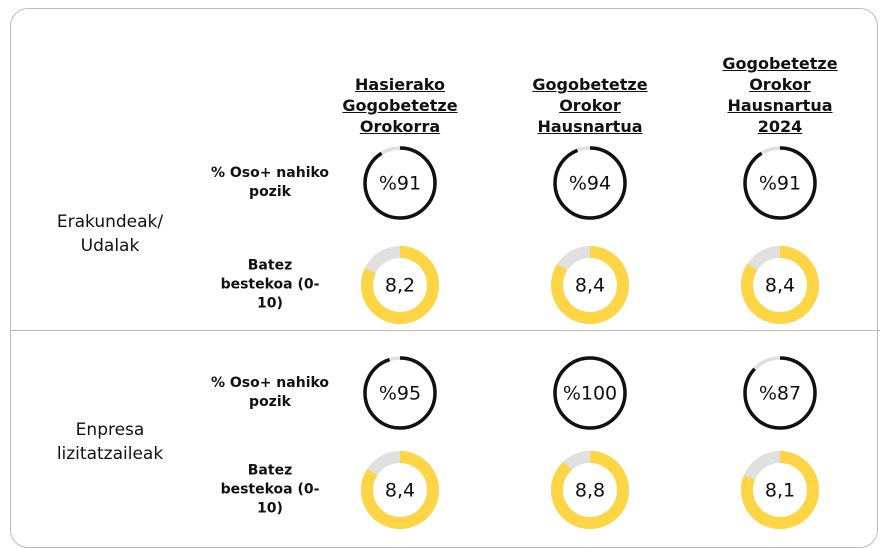 This screenshot has width=890, height=548. I want to click on column-header: Gogobetetze Orokor Hausnartua, so click(590, 105).